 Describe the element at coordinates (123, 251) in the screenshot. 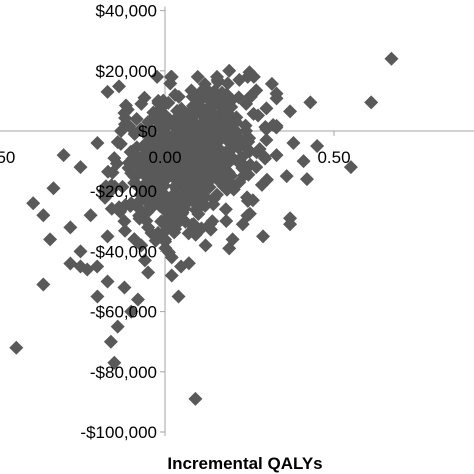

I see `y-tick-label: -$40,000` at that location.